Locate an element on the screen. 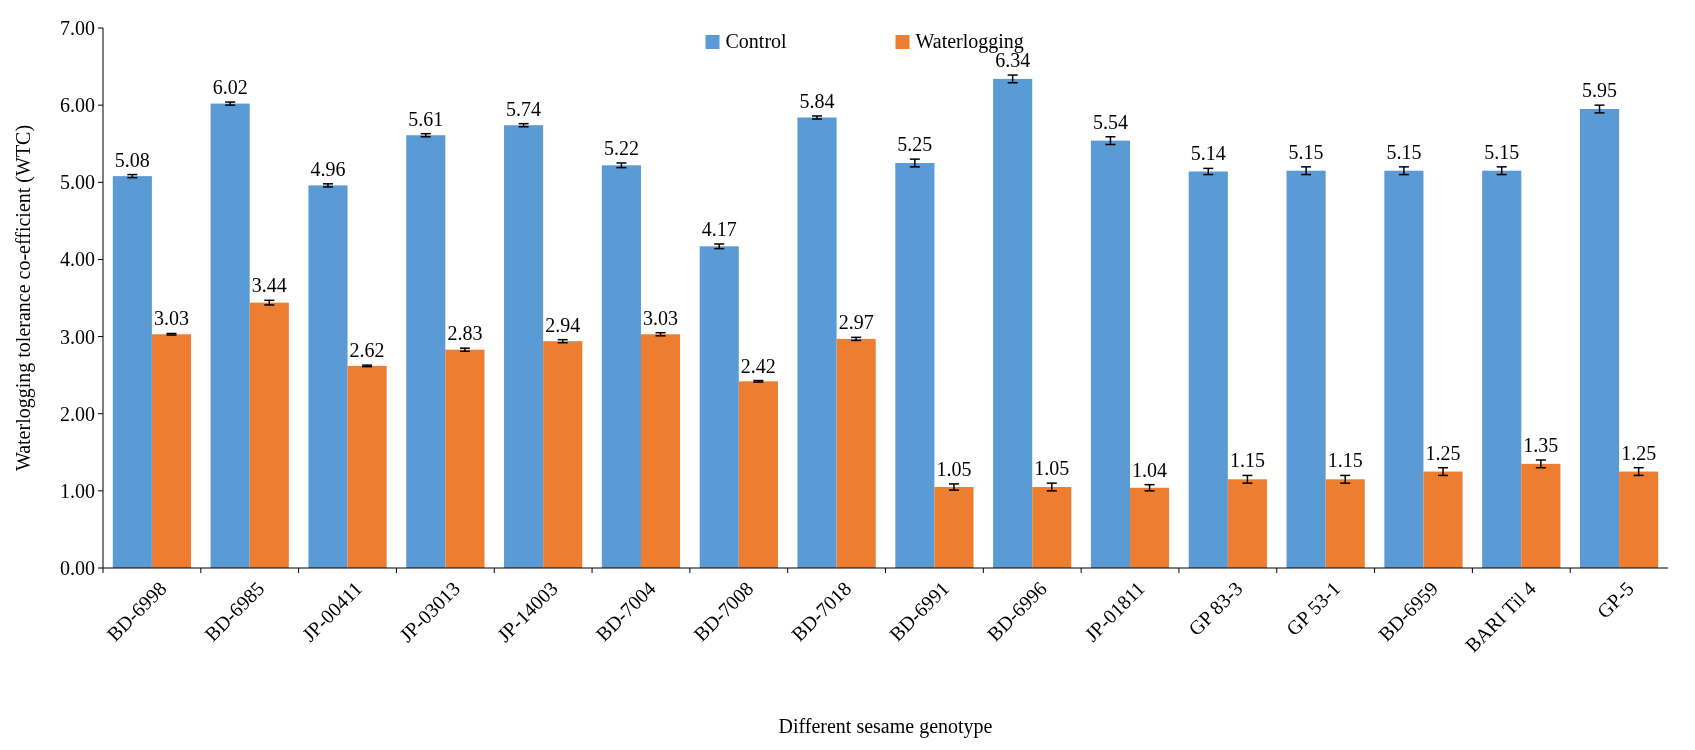 This screenshot has width=1695, height=750. x-tick-label: GP 53-1 is located at coordinates (1313, 608).